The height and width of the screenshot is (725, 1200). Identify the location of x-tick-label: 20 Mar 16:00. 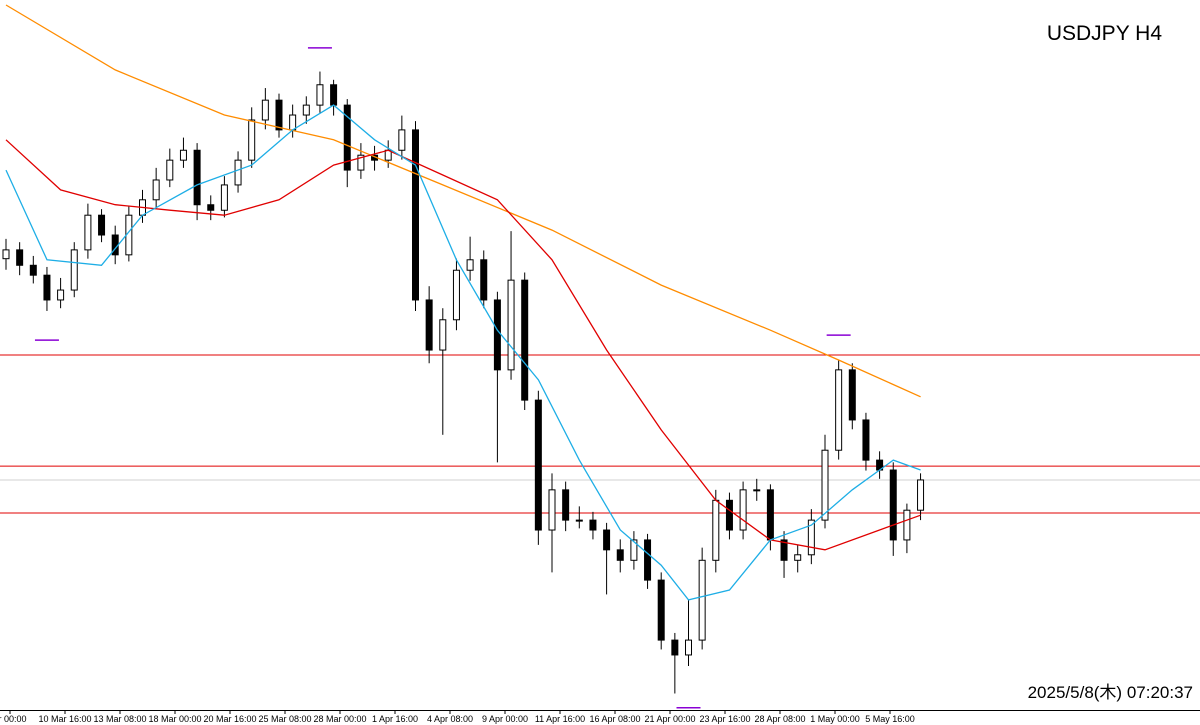
(229, 719).